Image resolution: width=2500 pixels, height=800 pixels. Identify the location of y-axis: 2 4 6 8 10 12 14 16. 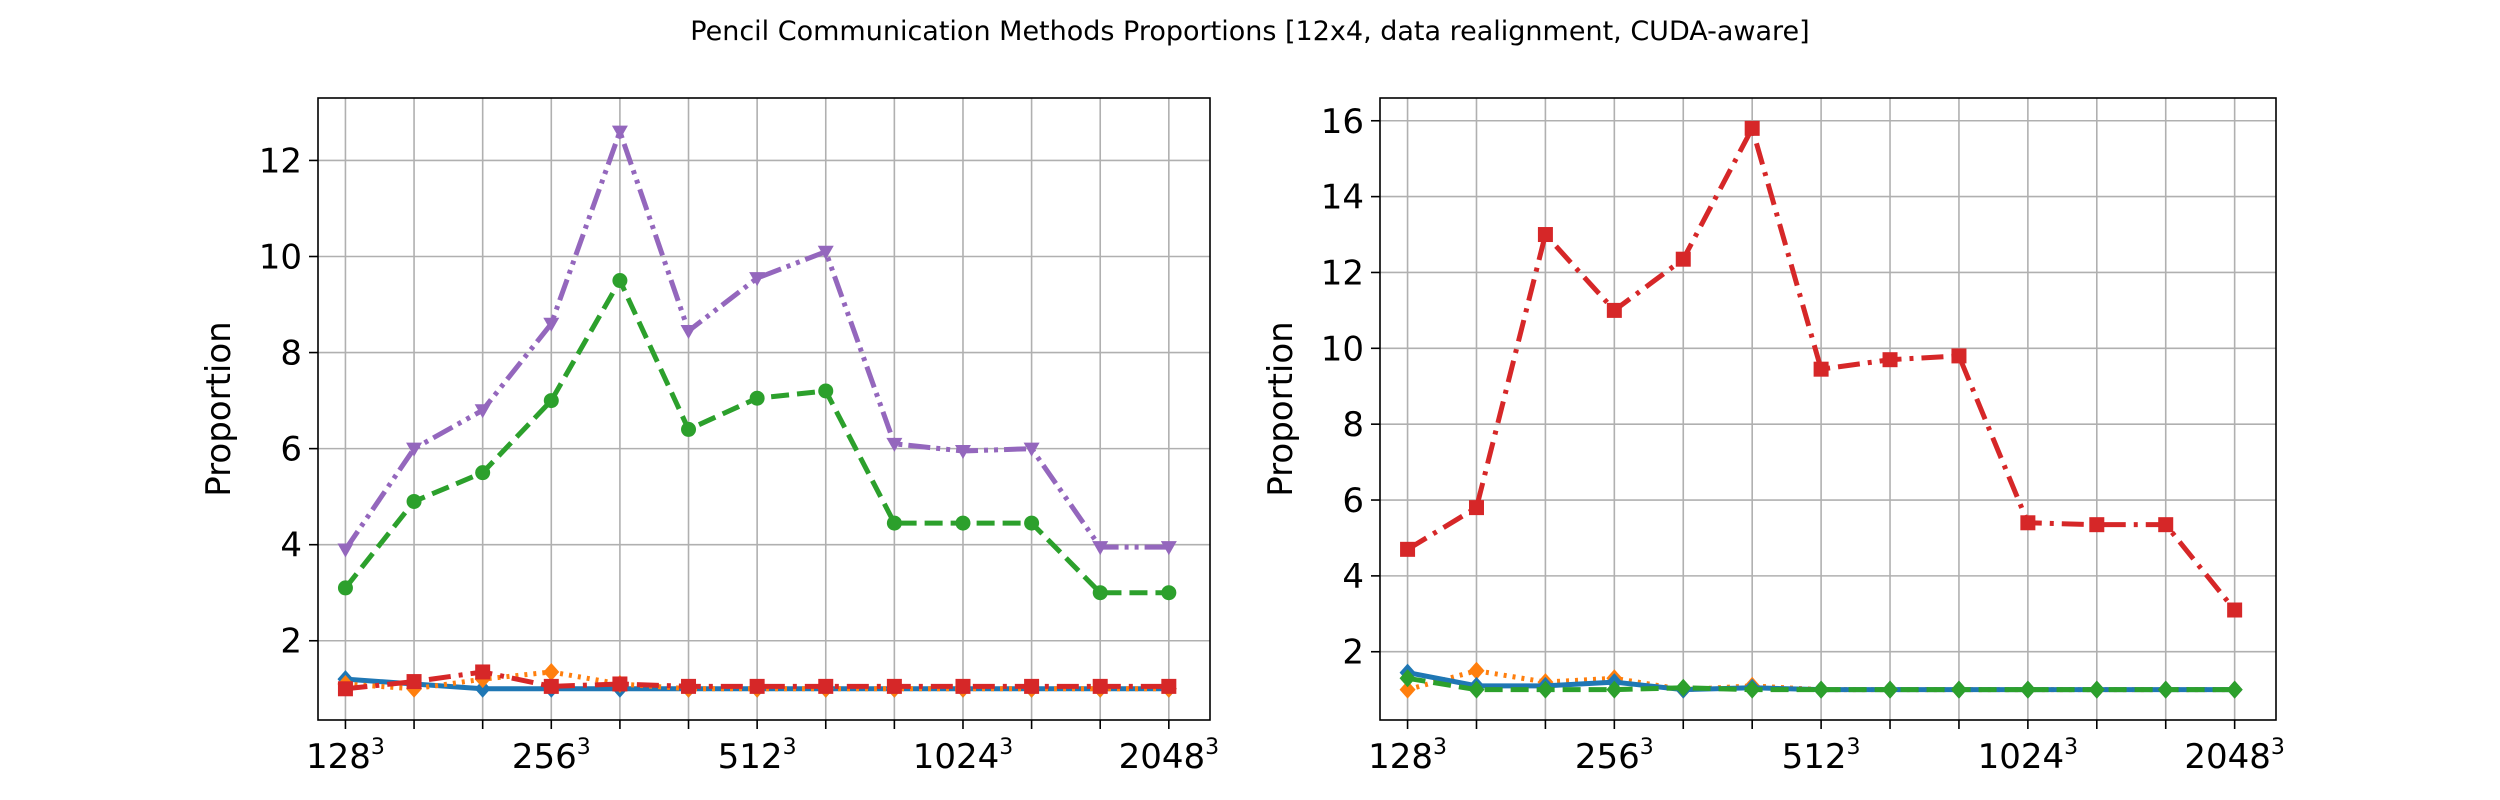
(1350, 387).